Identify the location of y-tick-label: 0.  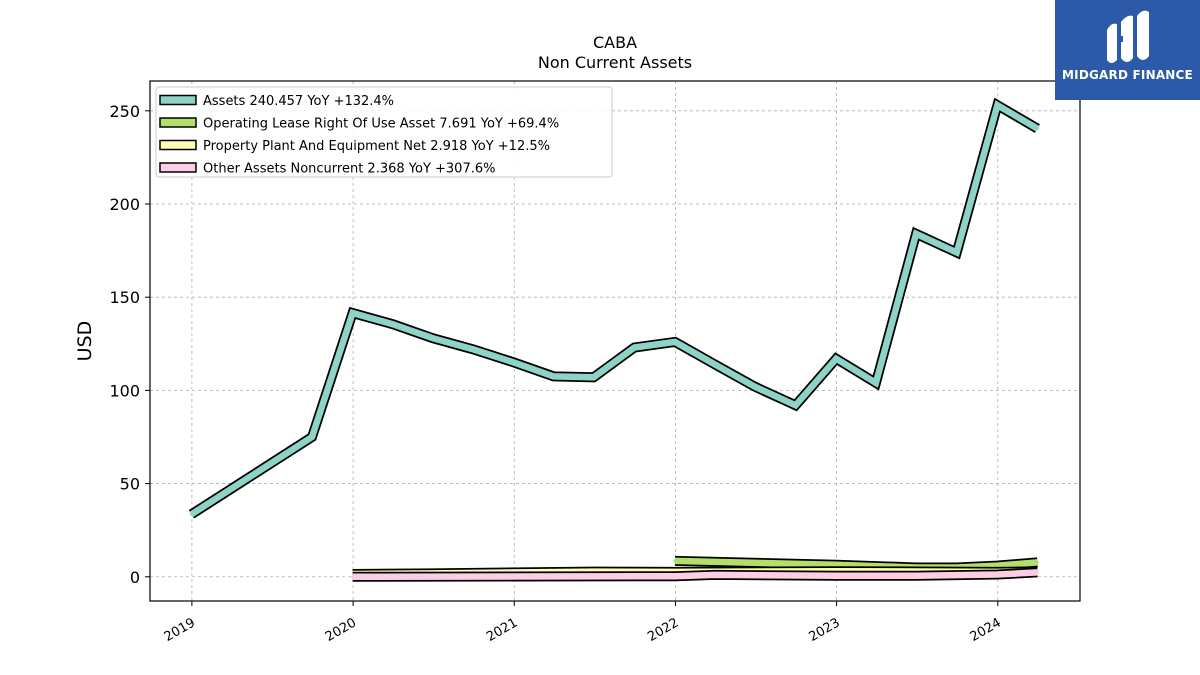
(135, 577).